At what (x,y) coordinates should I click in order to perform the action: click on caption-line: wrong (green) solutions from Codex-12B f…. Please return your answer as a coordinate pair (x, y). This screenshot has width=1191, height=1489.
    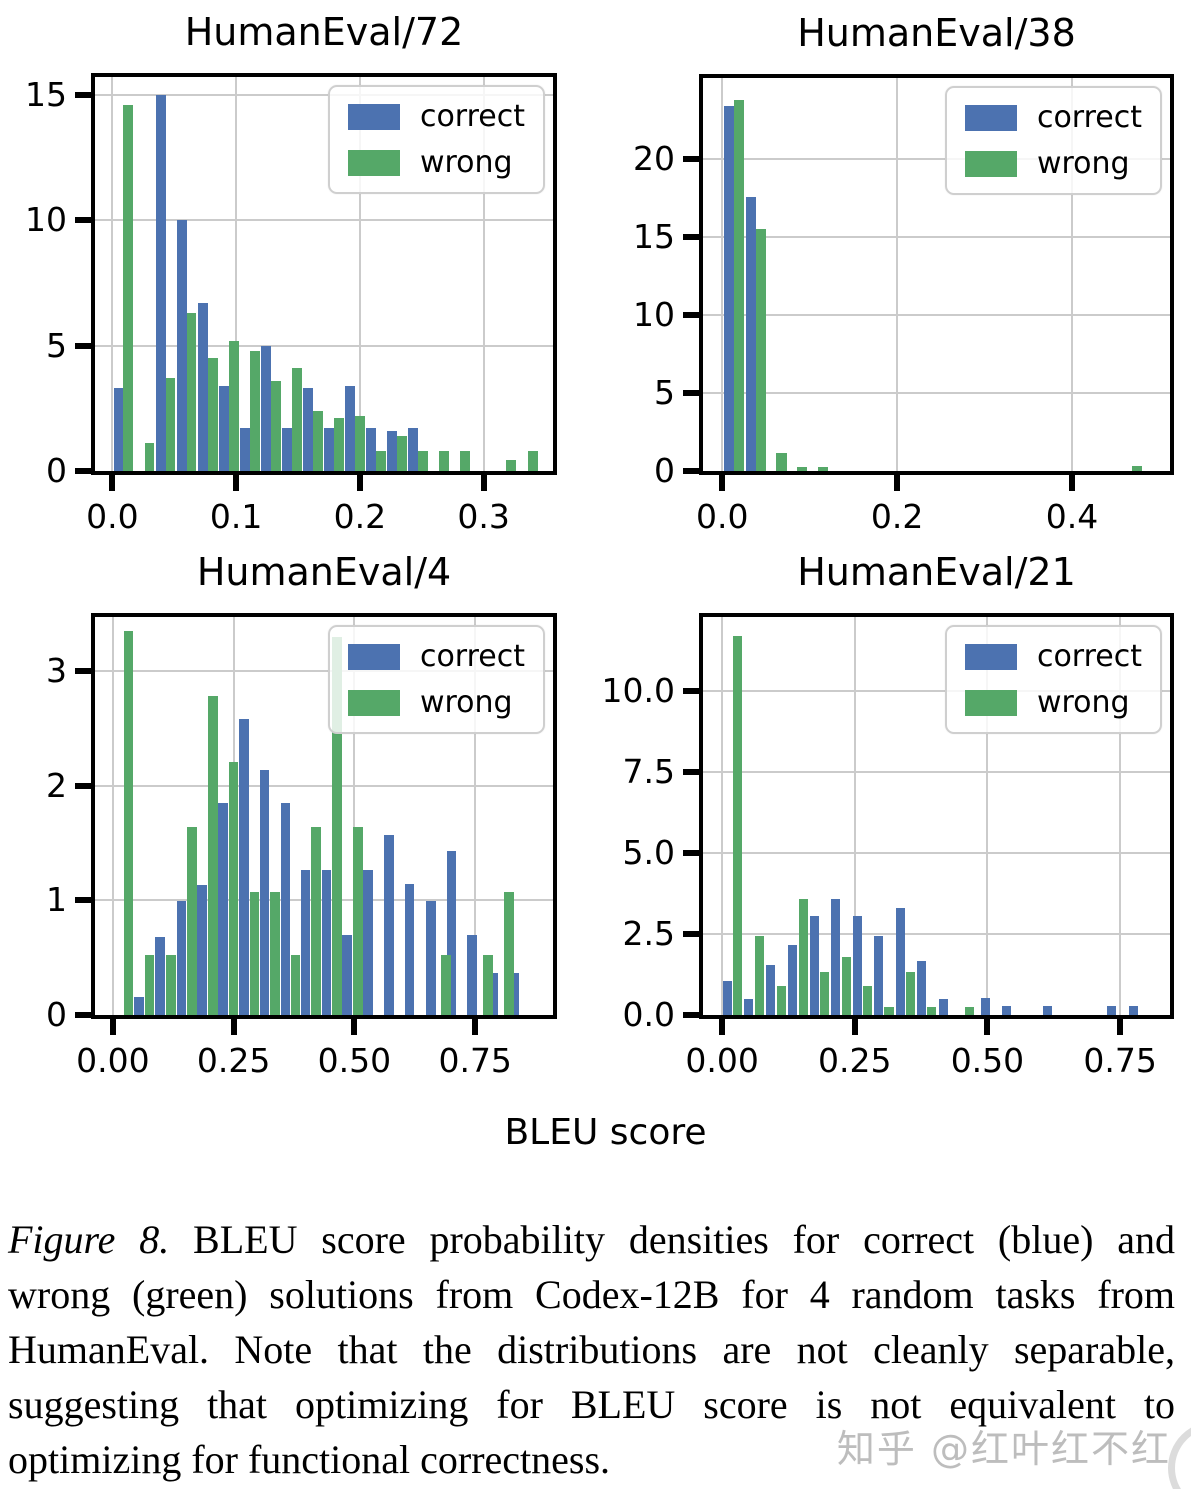
    Looking at the image, I should click on (591, 1294).